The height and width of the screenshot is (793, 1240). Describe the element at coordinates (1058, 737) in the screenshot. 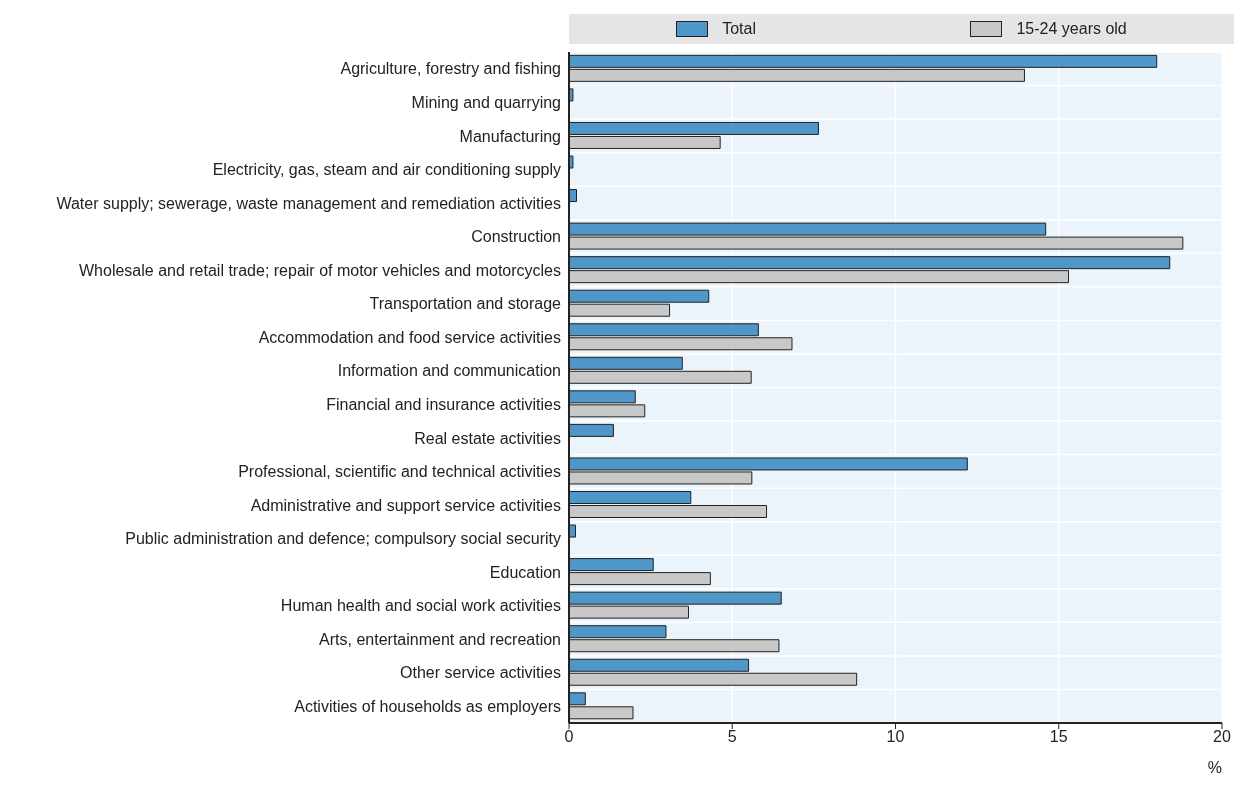

I see `x-tick-label: 15` at that location.